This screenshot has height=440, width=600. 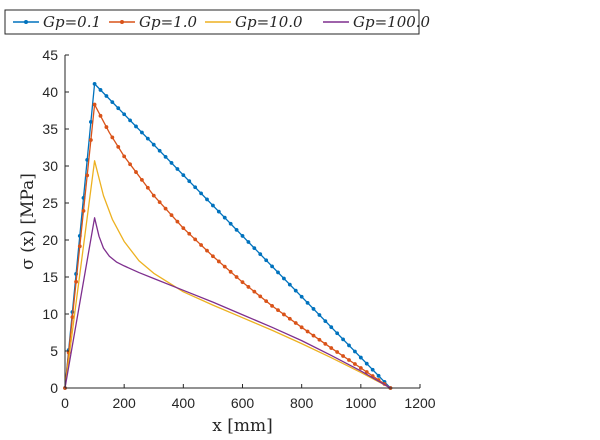 I want to click on legend-label-1: Gp=0.1, so click(x=72, y=22).